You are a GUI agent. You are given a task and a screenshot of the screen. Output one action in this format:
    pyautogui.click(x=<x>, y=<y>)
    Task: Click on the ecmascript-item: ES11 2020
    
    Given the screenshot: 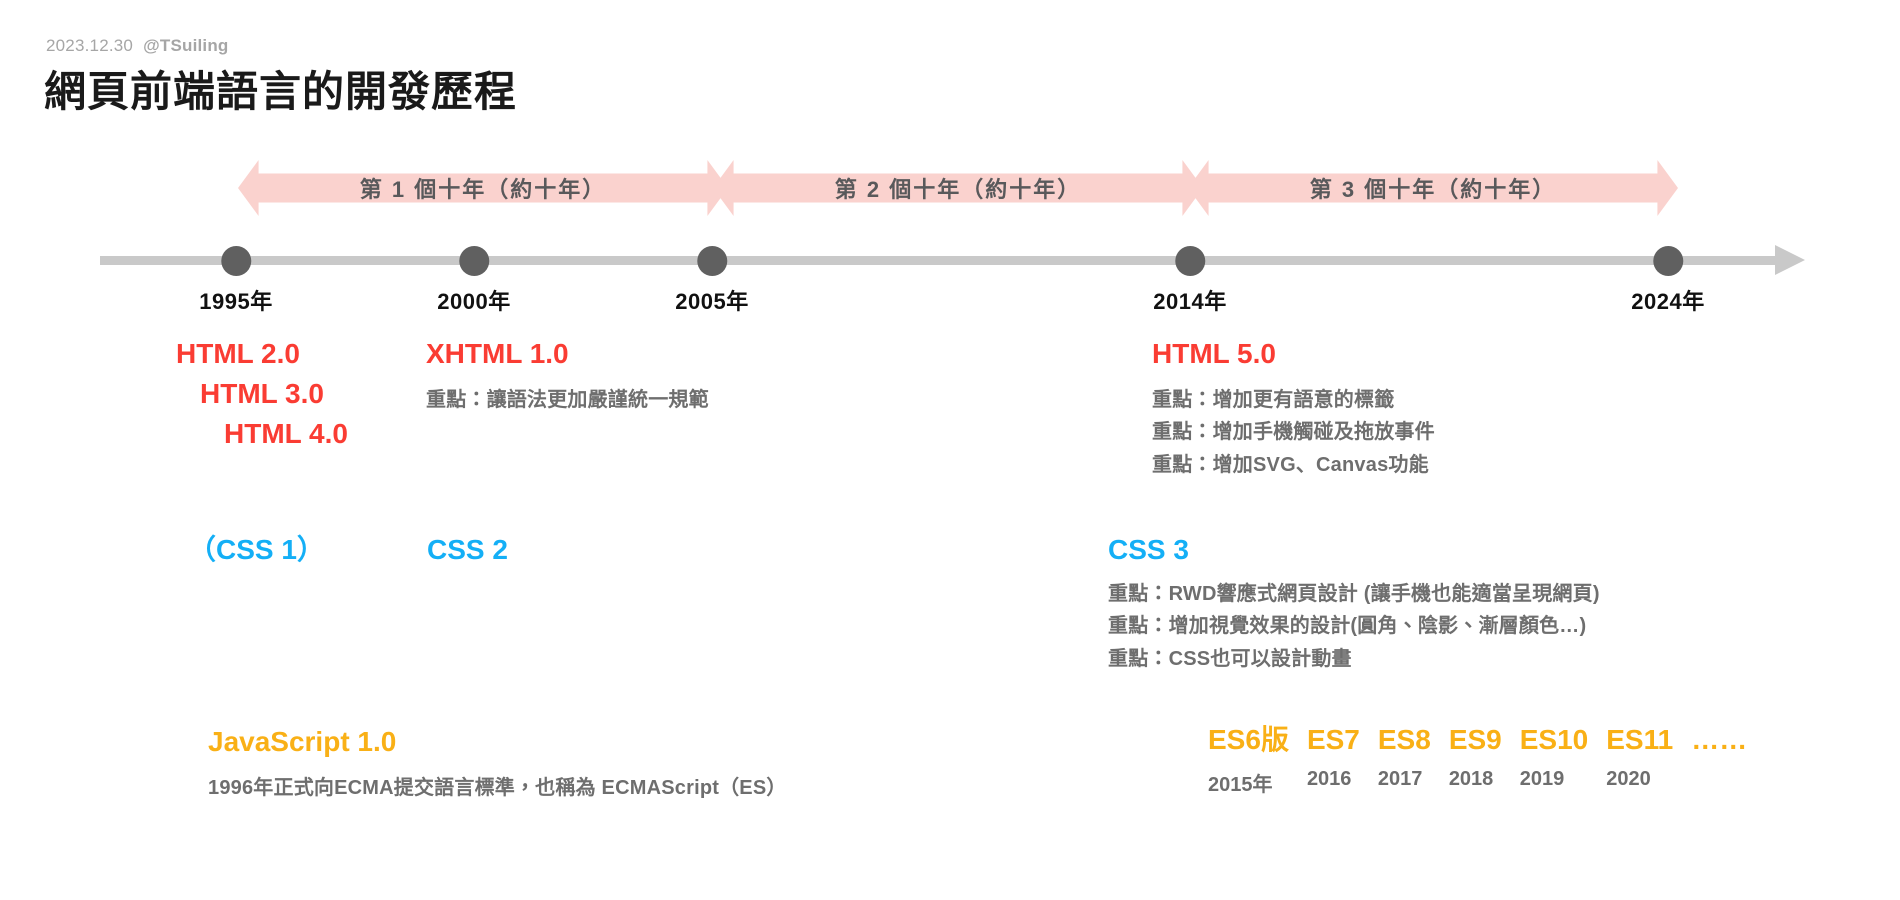 What is the action you would take?
    pyautogui.click(x=1639, y=756)
    